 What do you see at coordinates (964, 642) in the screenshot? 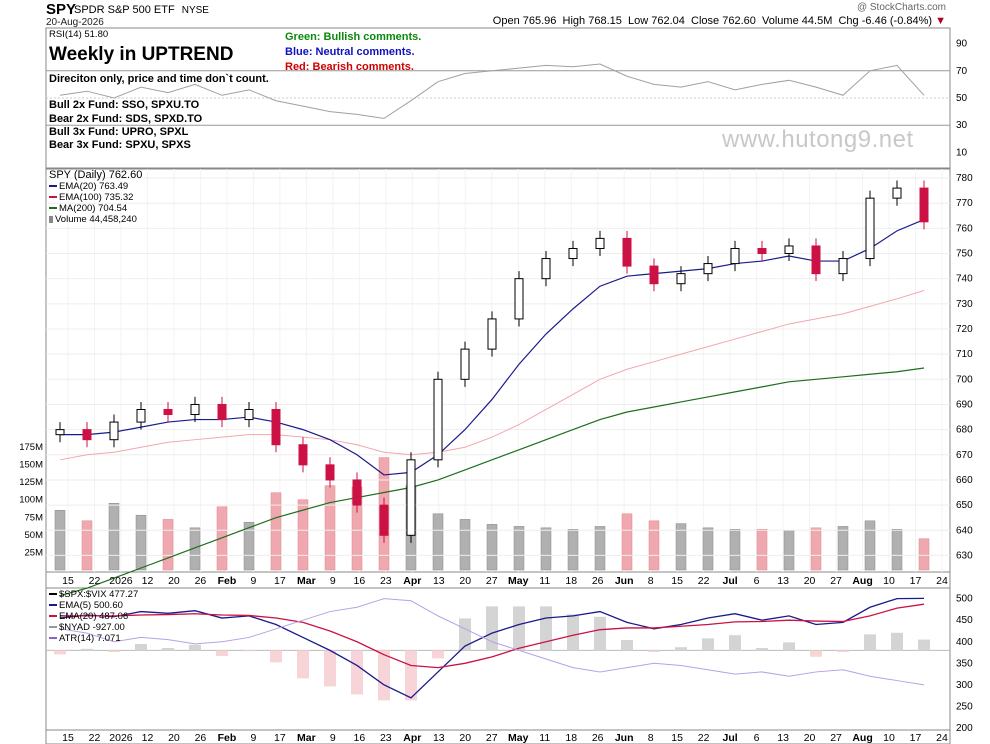
I see `breadth-tick-400: 400` at bounding box center [964, 642].